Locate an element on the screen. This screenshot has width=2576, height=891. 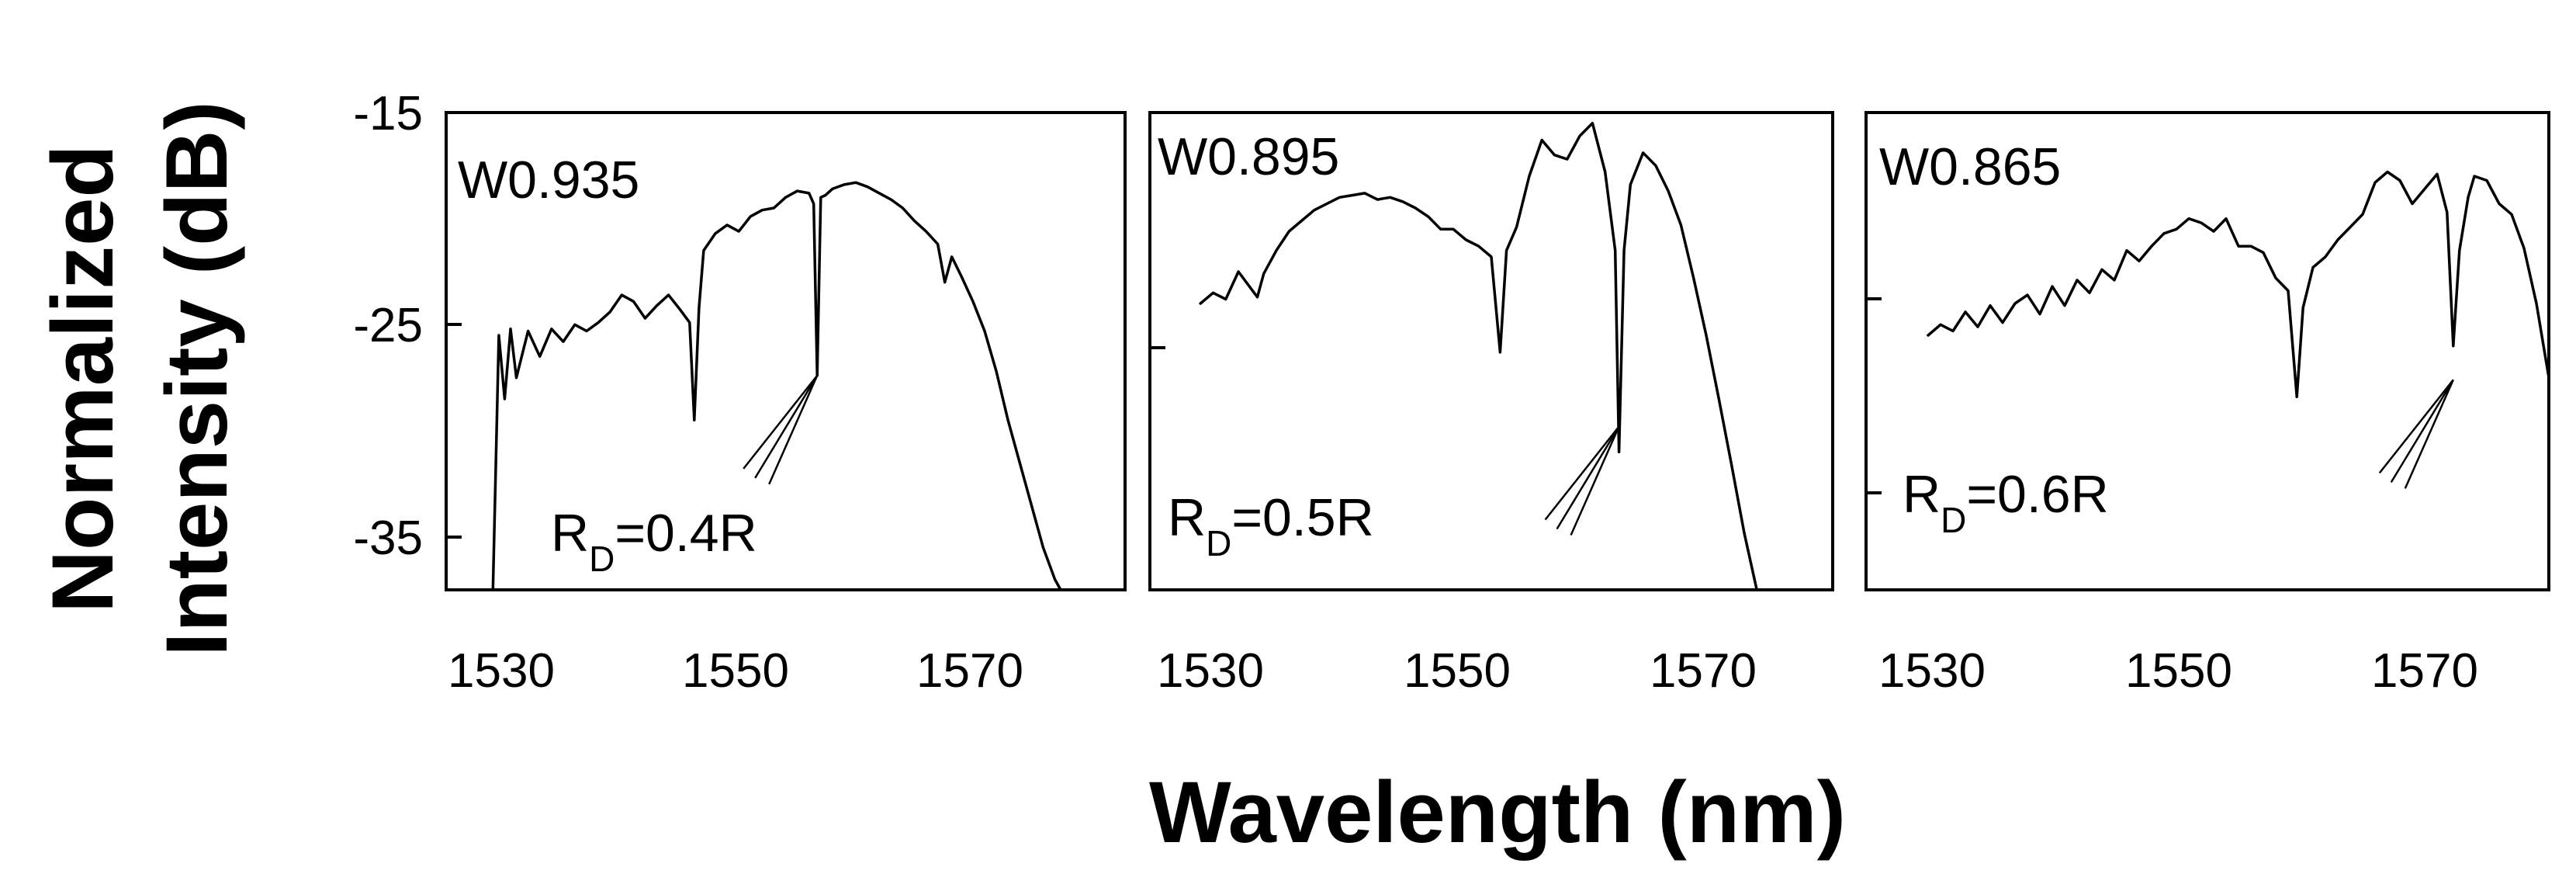
xtick-label-1-2: 1550 is located at coordinates (735, 671).